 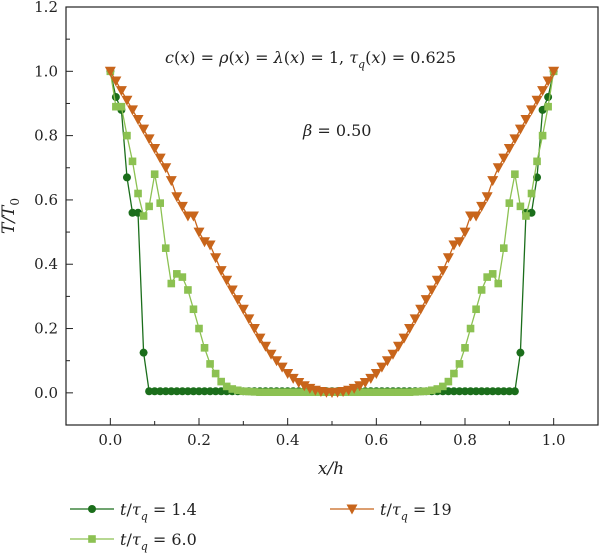 I want to click on y-tick-label: 0.4, so click(x=46, y=264).